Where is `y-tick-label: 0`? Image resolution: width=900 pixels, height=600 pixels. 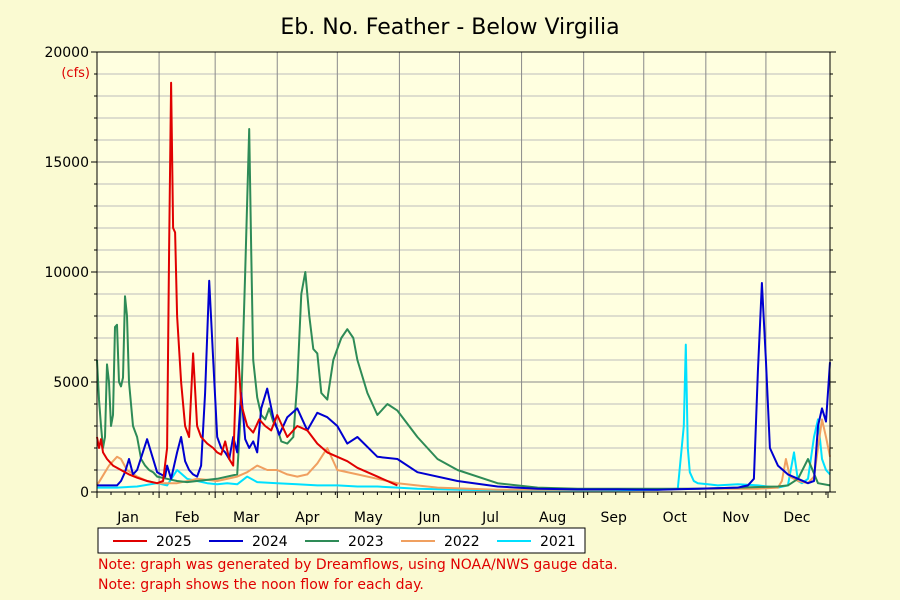
y-tick-label: 0 is located at coordinates (84, 493).